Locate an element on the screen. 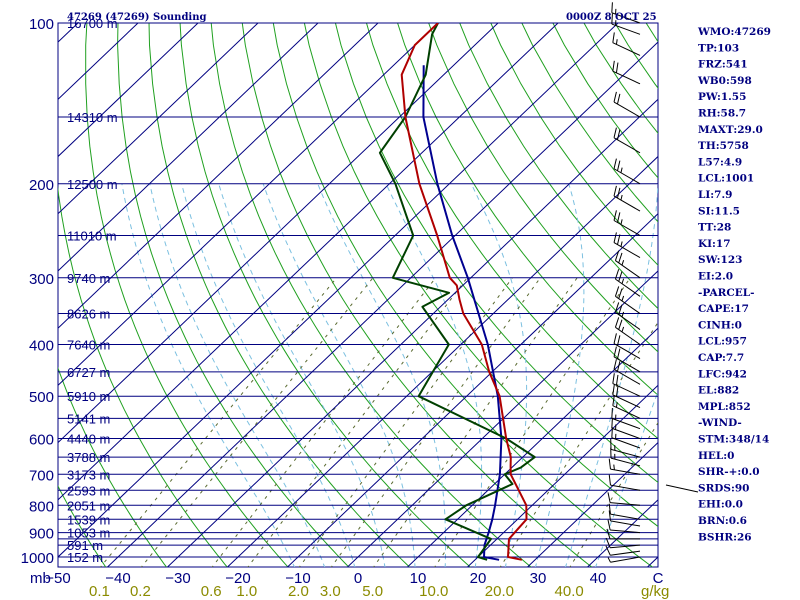  height-label: 11010 m is located at coordinates (92, 235).